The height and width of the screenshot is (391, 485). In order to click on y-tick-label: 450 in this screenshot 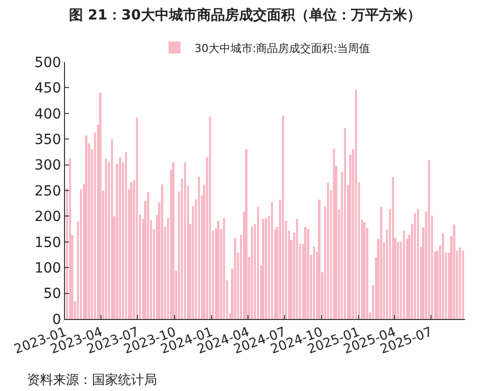, I will do `click(48, 88)`.